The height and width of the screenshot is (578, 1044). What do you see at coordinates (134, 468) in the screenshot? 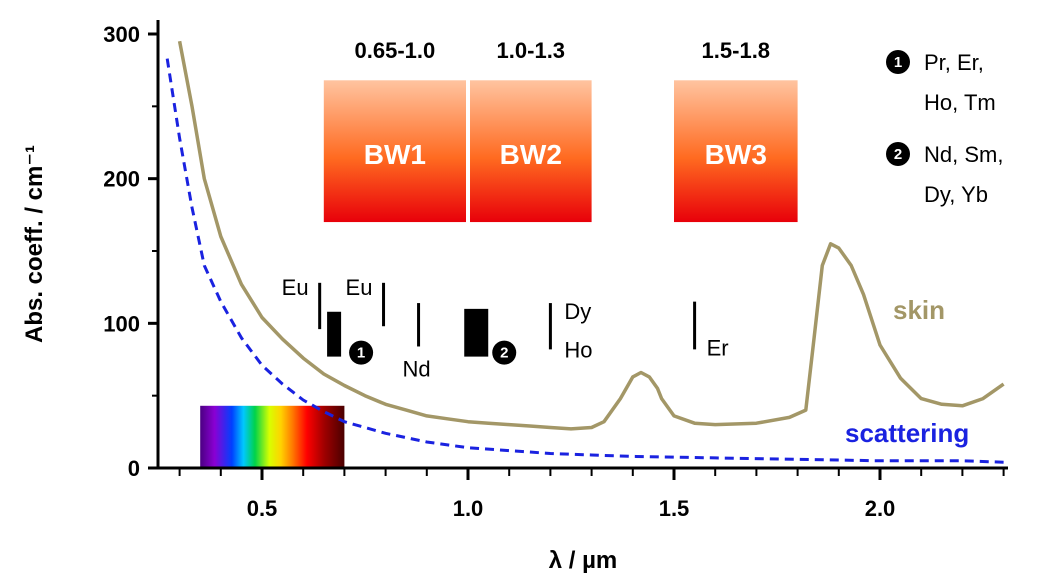
I see `y-tick-label-0: 0` at bounding box center [134, 468].